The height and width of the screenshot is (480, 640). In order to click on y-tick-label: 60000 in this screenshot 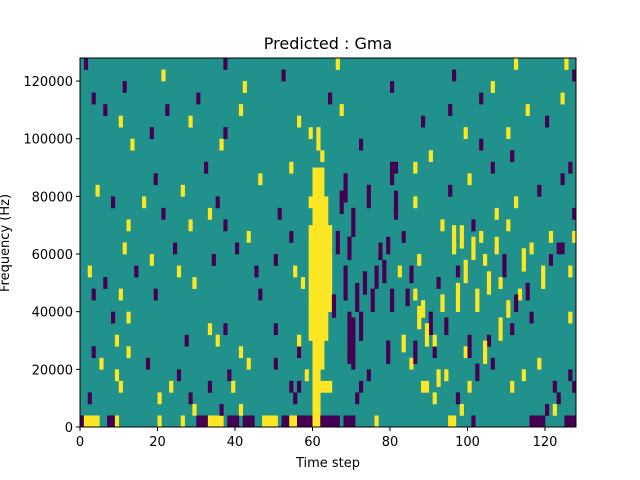, I will do `click(52, 255)`.